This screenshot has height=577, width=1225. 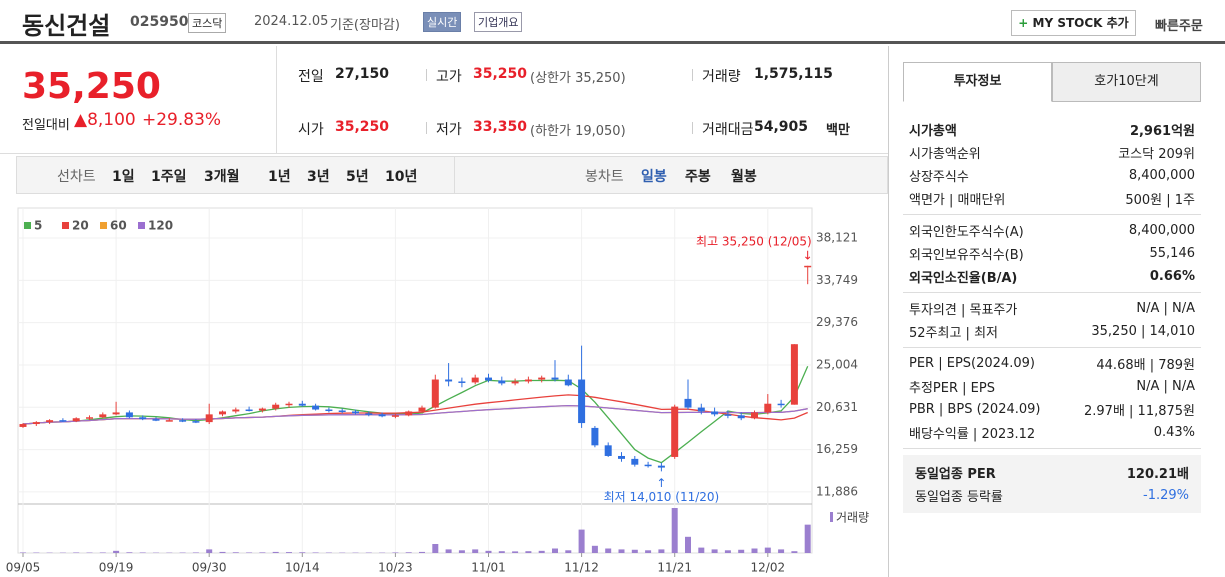 What do you see at coordinates (837, 280) in the screenshot?
I see `y-tick-label: 33,749` at bounding box center [837, 280].